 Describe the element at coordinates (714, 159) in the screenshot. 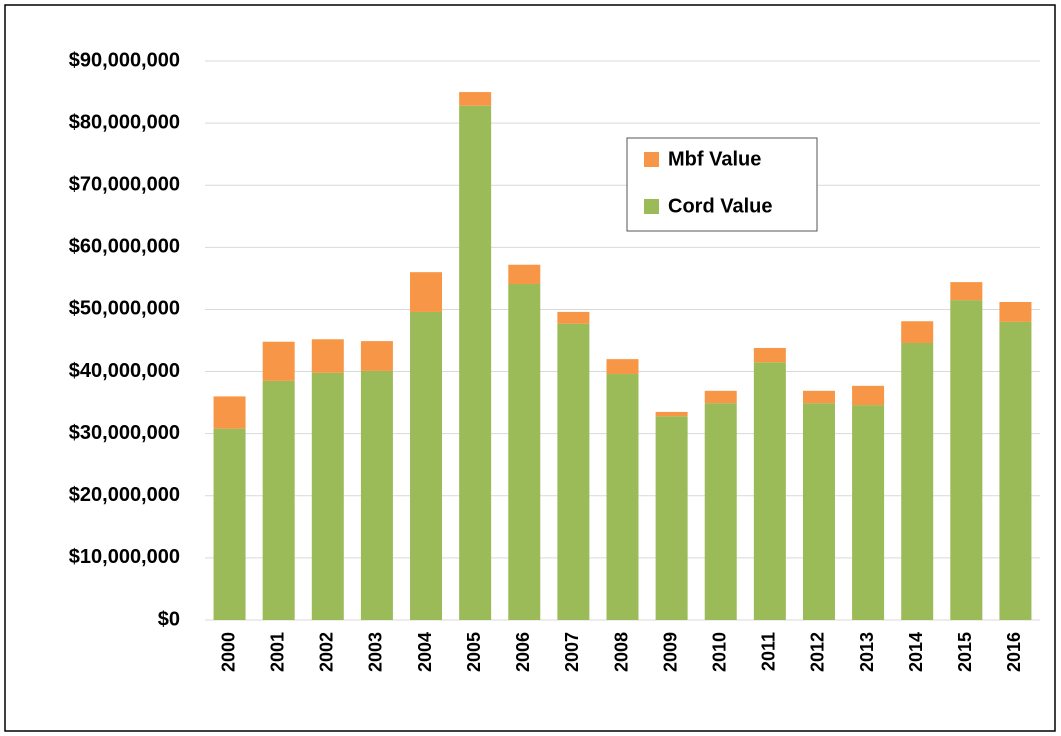

I see `legend-label: Mbf Value` at that location.